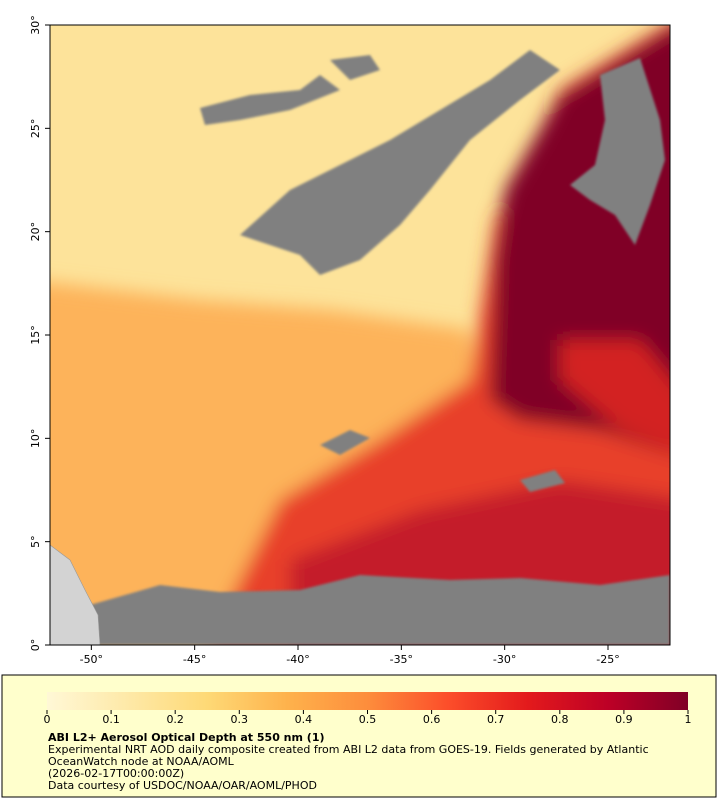 Image resolution: width=720 pixels, height=804 pixels. What do you see at coordinates (504, 659) in the screenshot?
I see `x-tick-label: -30°` at bounding box center [504, 659].